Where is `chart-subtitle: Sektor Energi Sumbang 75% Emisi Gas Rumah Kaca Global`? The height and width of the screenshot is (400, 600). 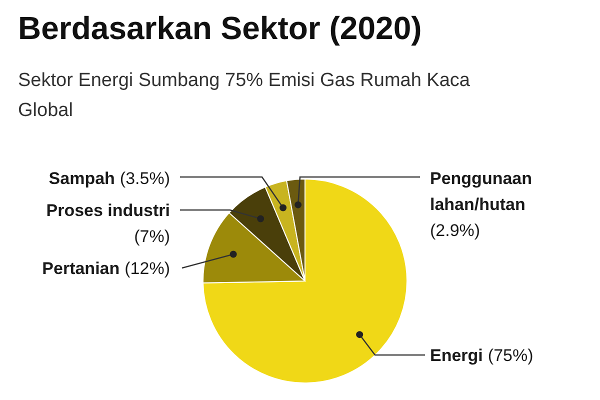 chart-subtitle: Sektor Energi Sumbang 75% Emisi Gas Rumah Kaca Global is located at coordinates (244, 96).